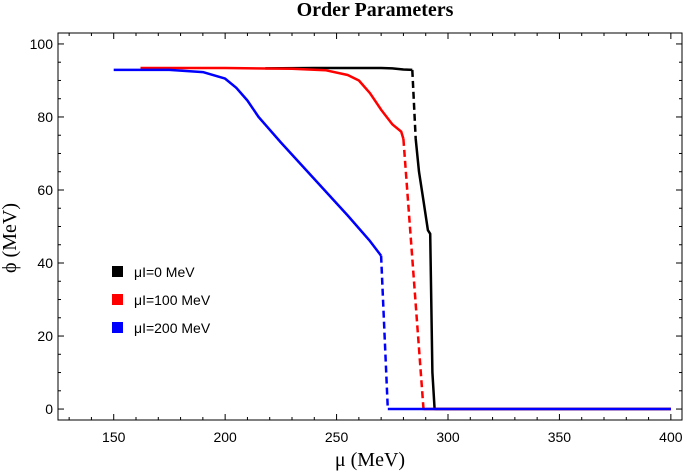 The width and height of the screenshot is (685, 471). What do you see at coordinates (45, 117) in the screenshot?
I see `y-tick-label: 80` at bounding box center [45, 117].